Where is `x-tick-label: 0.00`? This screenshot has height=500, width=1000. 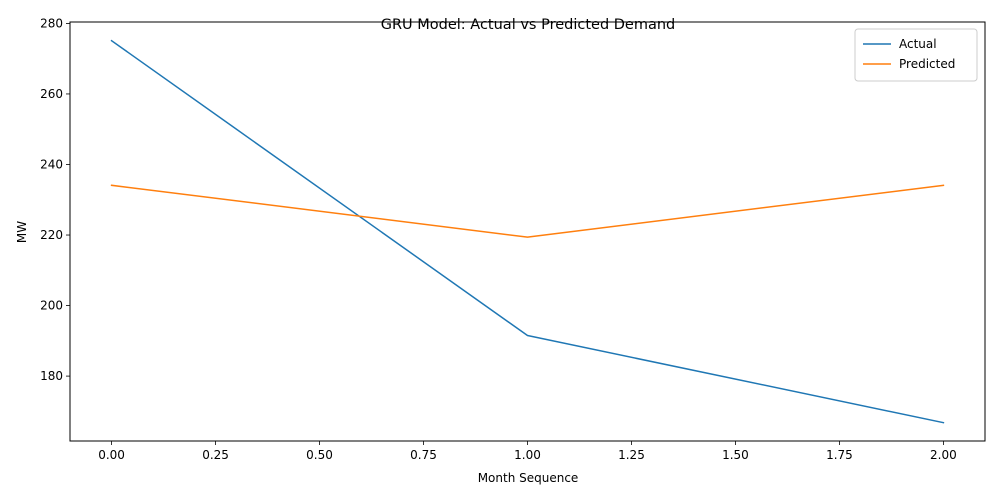 x-tick-label: 0.00 is located at coordinates (111, 455).